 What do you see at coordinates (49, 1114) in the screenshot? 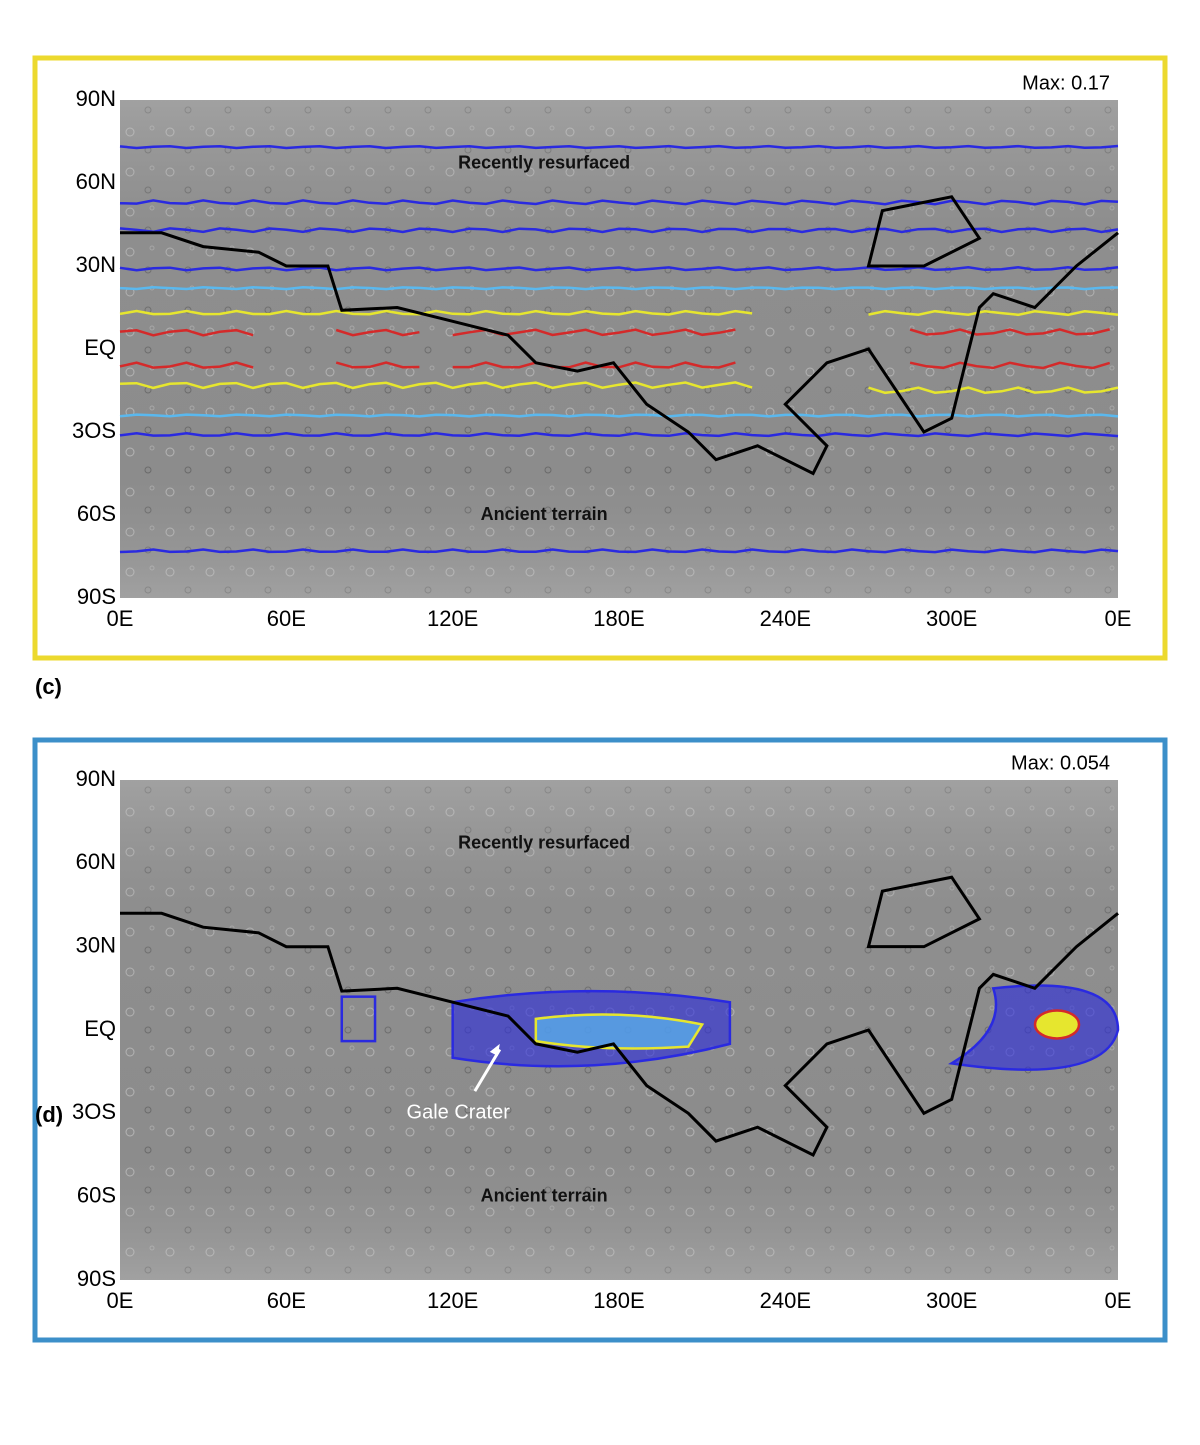
I see `panel-label: (d)` at bounding box center [49, 1114].